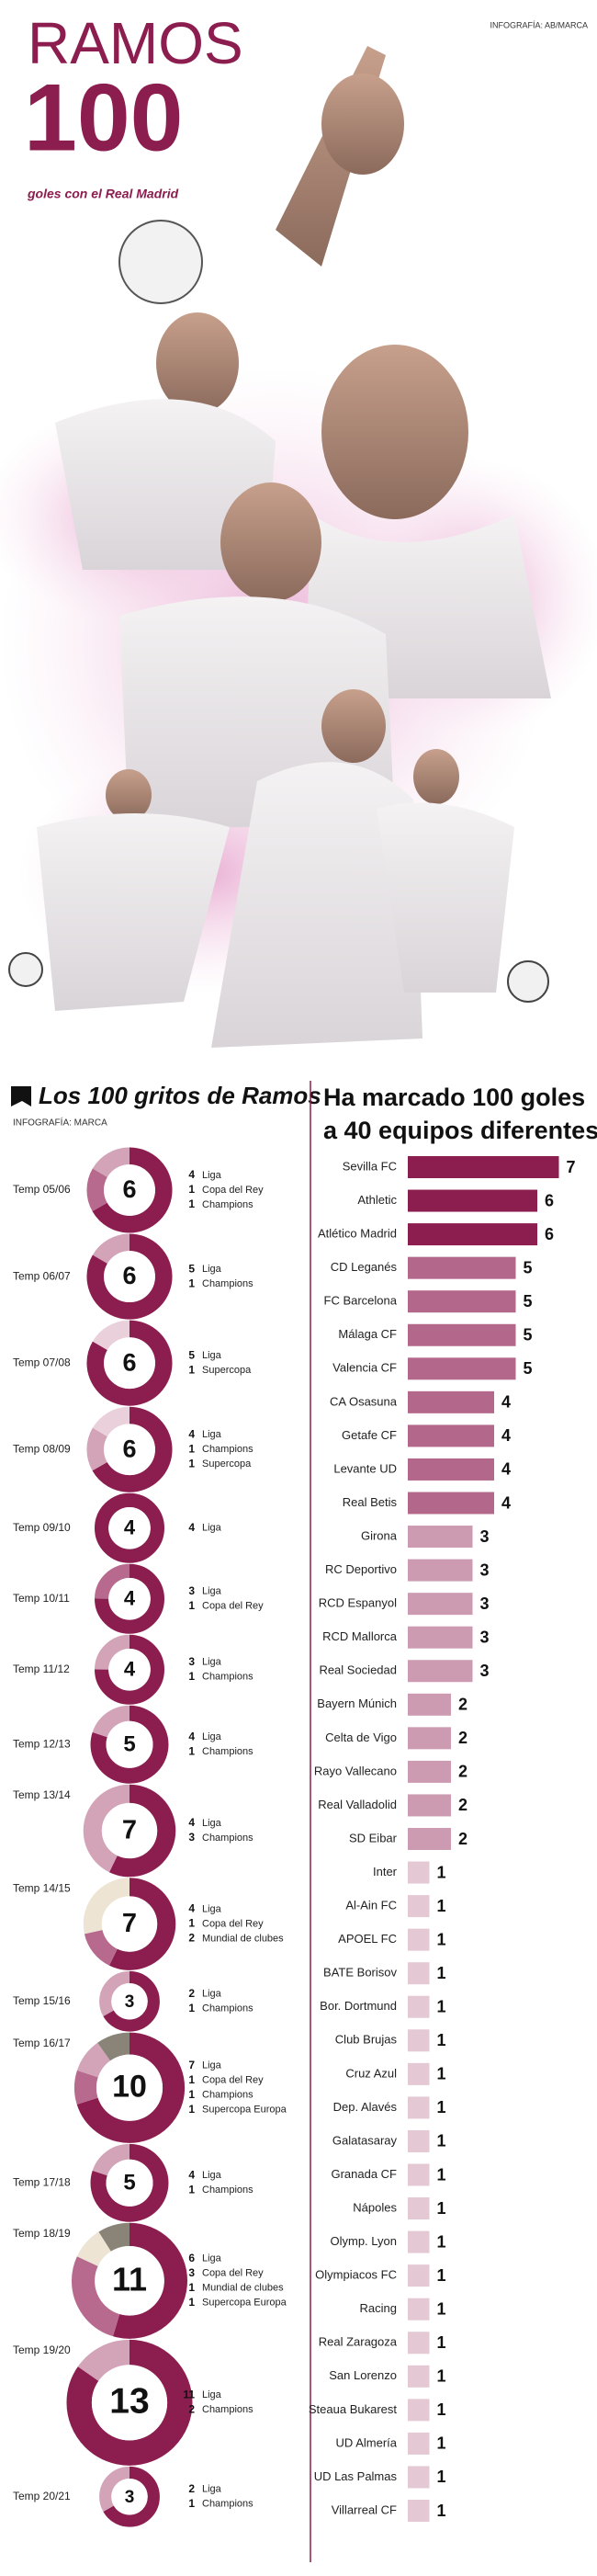  Describe the element at coordinates (549, 1200) in the screenshot. I see `bar-value: 6` at that location.